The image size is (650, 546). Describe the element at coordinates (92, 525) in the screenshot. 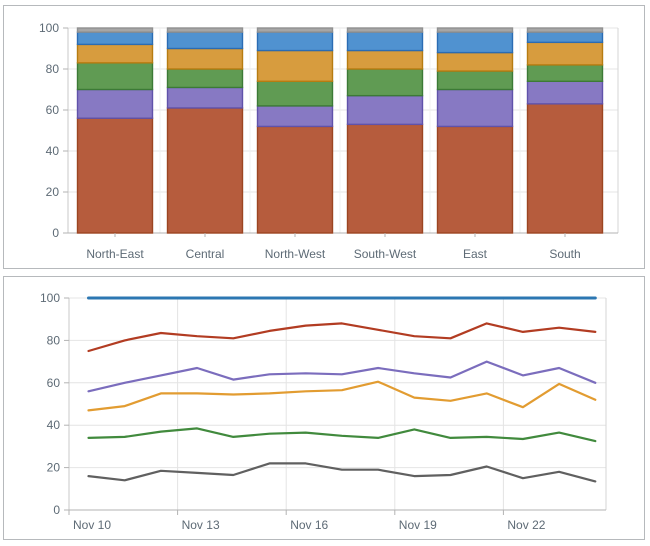

I see `x-tick-label: Nov 10` at that location.